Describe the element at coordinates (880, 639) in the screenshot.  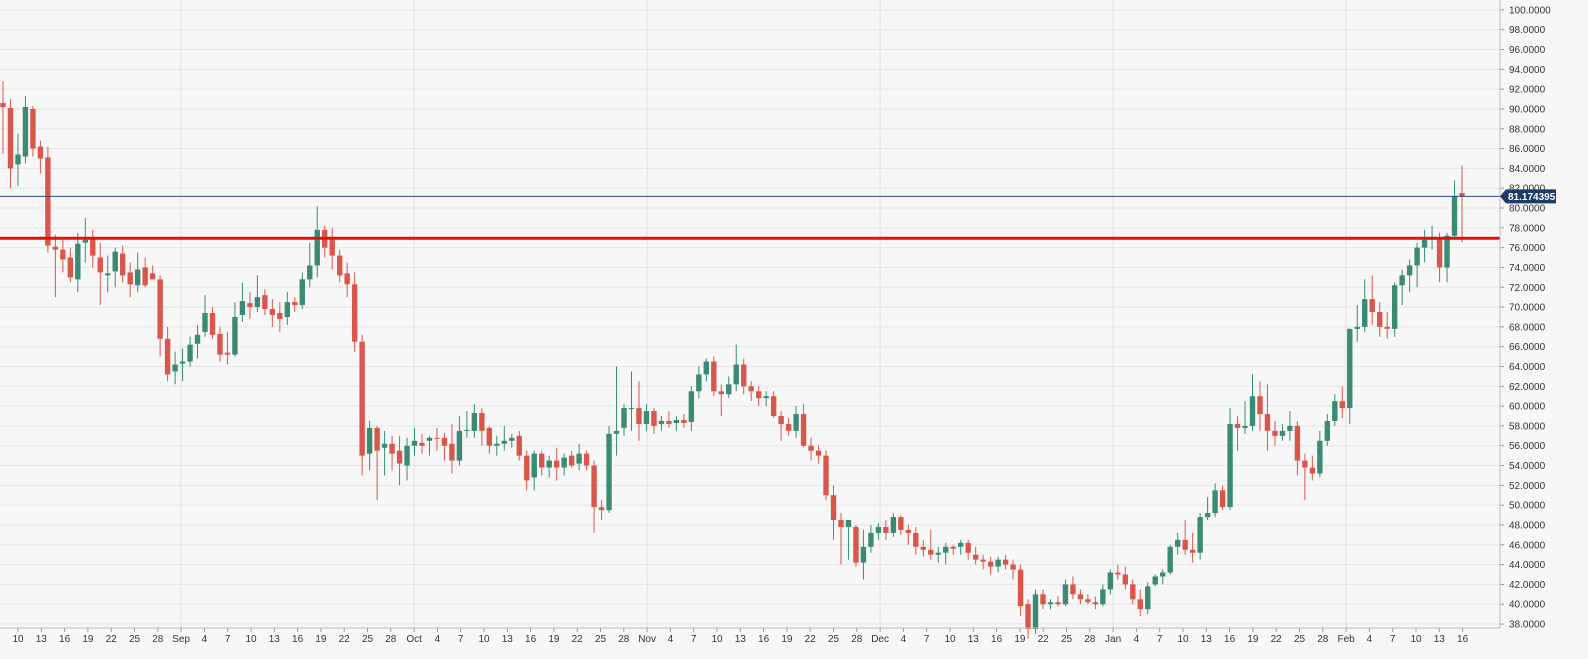
I see `x-tick-label: Dec` at that location.